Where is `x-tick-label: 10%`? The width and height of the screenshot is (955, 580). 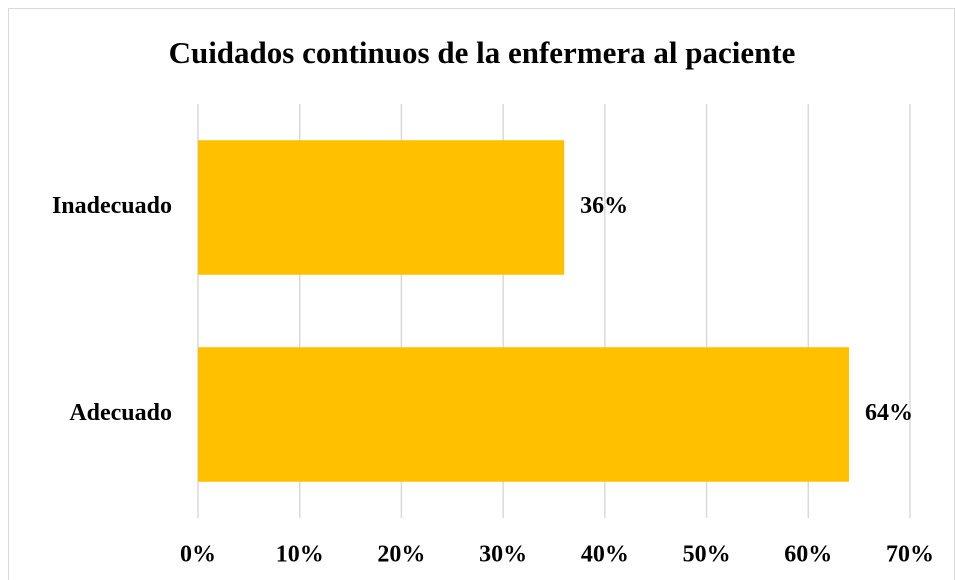
x-tick-label: 10% is located at coordinates (300, 555).